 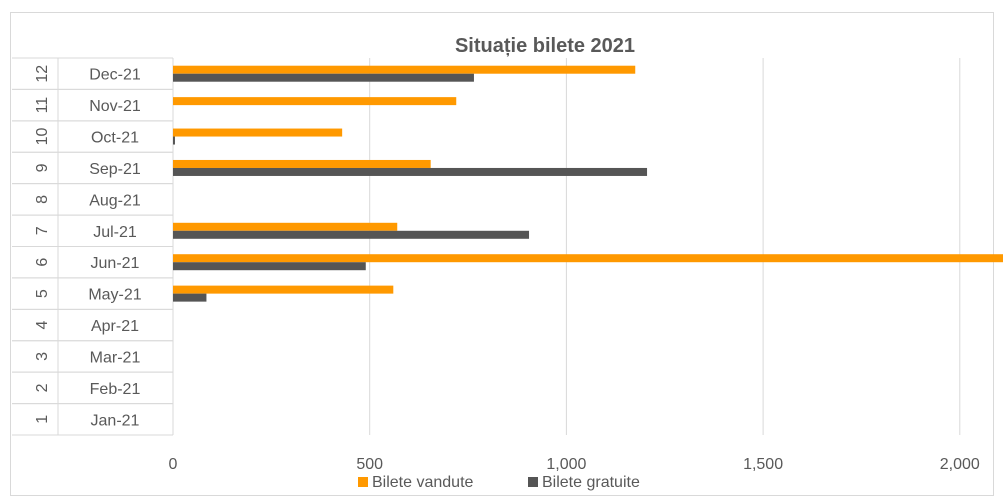 I want to click on category-label: May-21, so click(x=114, y=295).